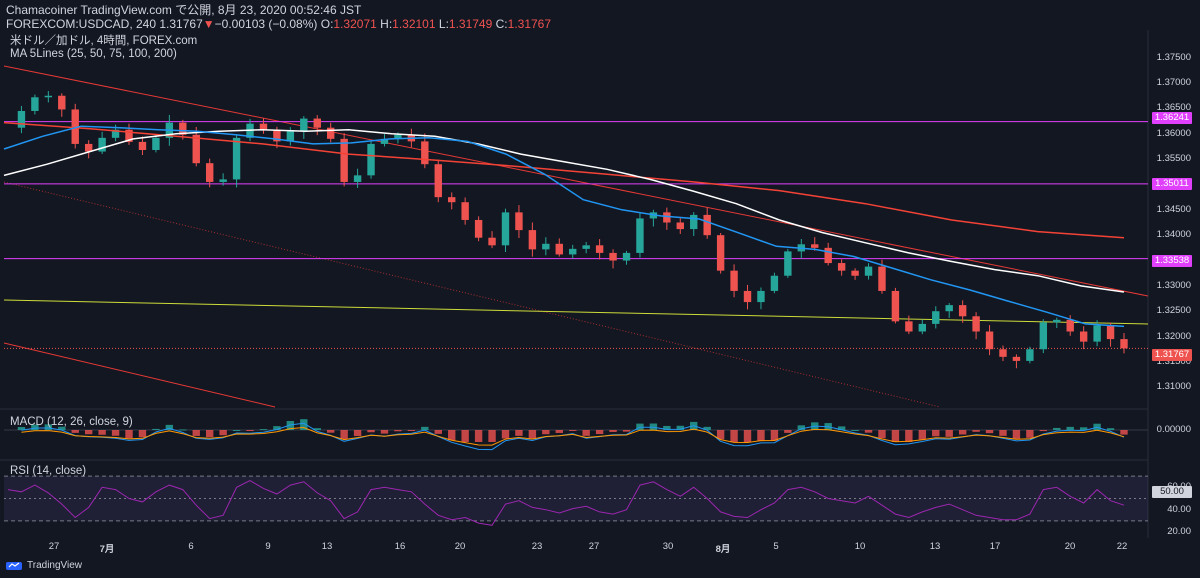 The image size is (1200, 578). What do you see at coordinates (81, 24) in the screenshot?
I see `symbol: FOREXCOM:USDCAD, 240` at bounding box center [81, 24].